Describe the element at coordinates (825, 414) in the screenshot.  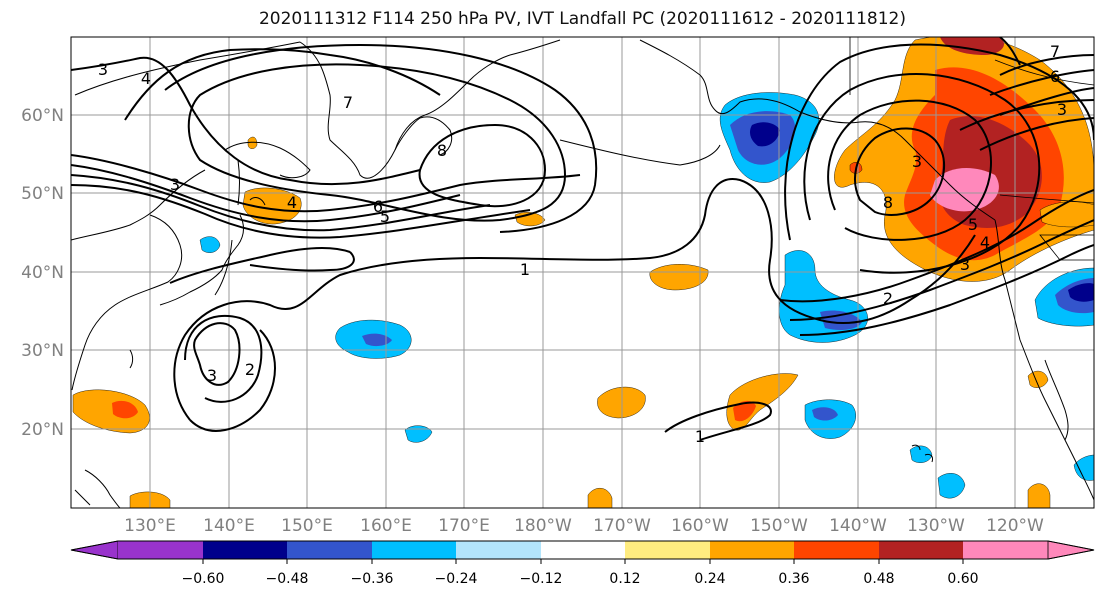
I see `shading-subtropical-blue-1-mid` at that location.